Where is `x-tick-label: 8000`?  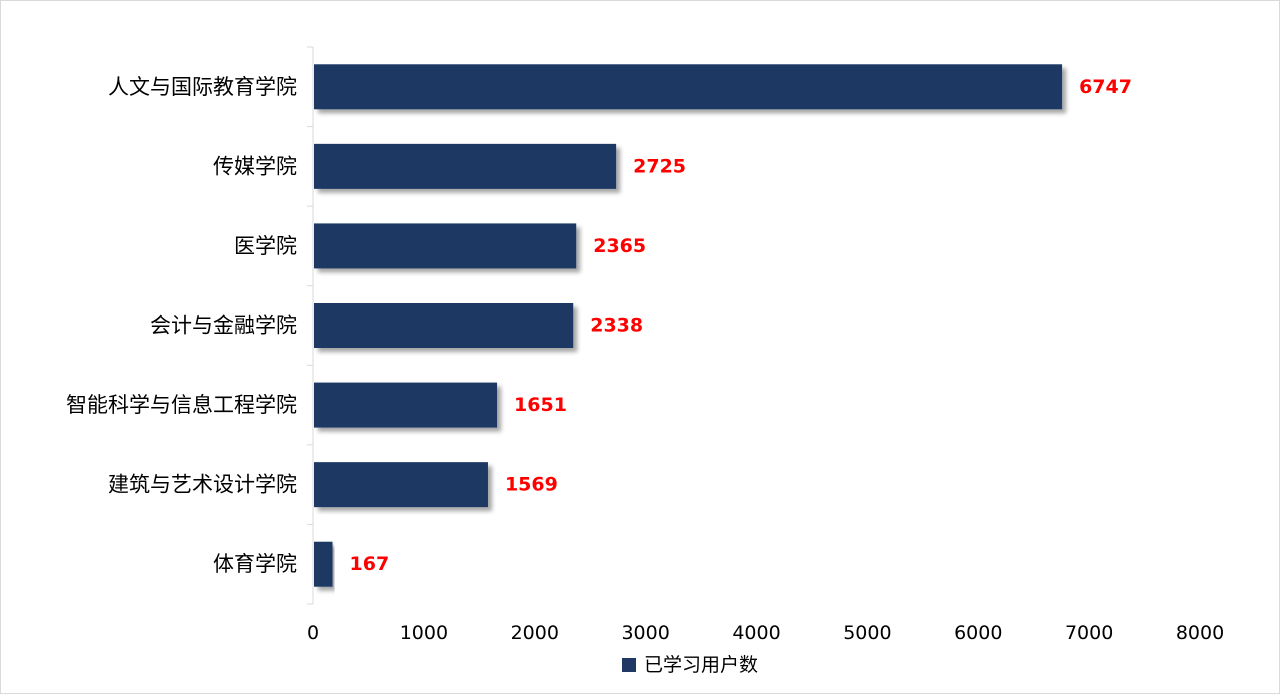 x-tick-label: 8000 is located at coordinates (1200, 633).